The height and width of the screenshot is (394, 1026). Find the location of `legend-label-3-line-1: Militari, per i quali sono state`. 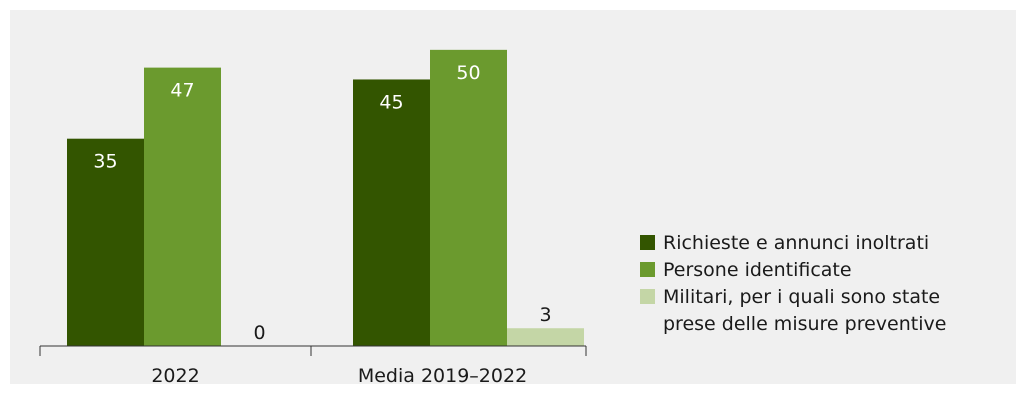

legend-label-3-line-1: Militari, per i quali sono state is located at coordinates (801, 297).